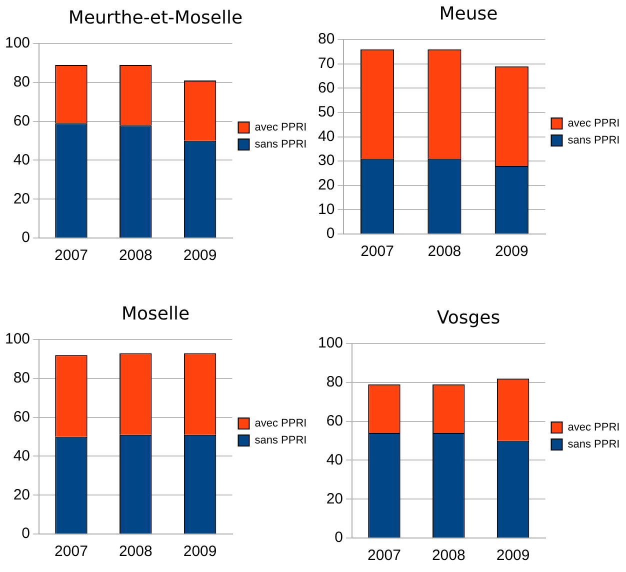 This screenshot has height=572, width=626. Describe the element at coordinates (155, 313) in the screenshot. I see `chart-title: Moselle` at that location.